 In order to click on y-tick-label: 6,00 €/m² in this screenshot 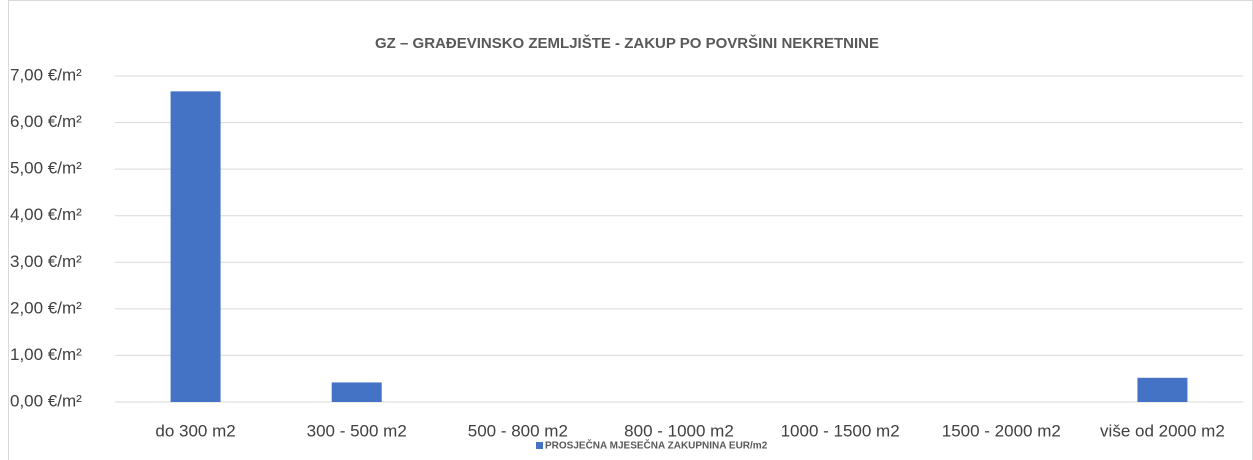, I will do `click(46, 121)`.